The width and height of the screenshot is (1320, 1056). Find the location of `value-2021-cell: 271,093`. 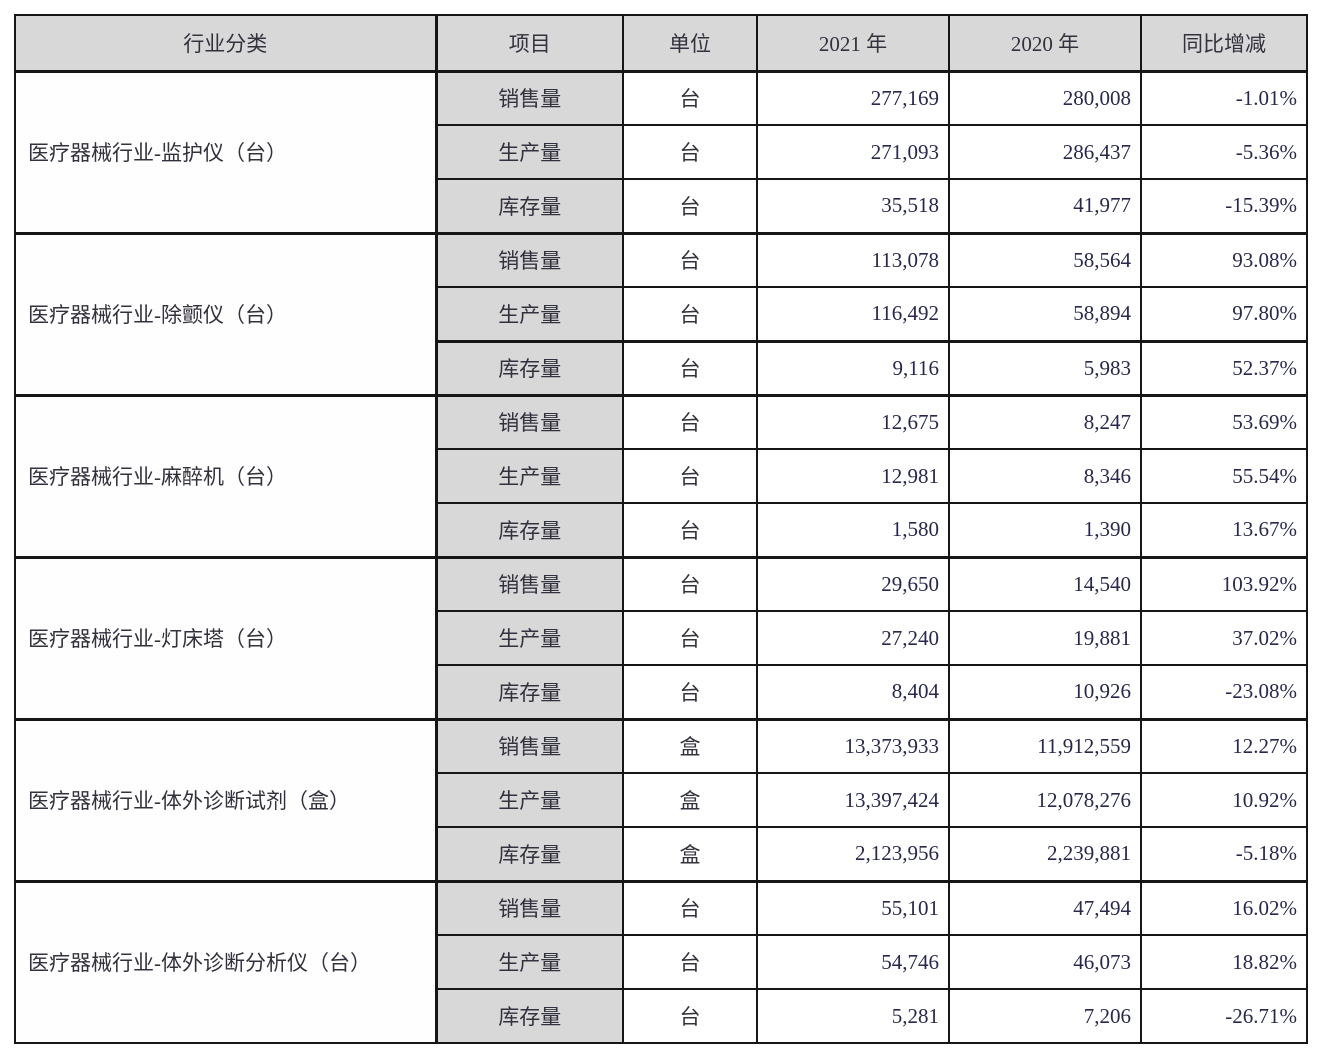

value-2021-cell: 271,093 is located at coordinates (853, 152).